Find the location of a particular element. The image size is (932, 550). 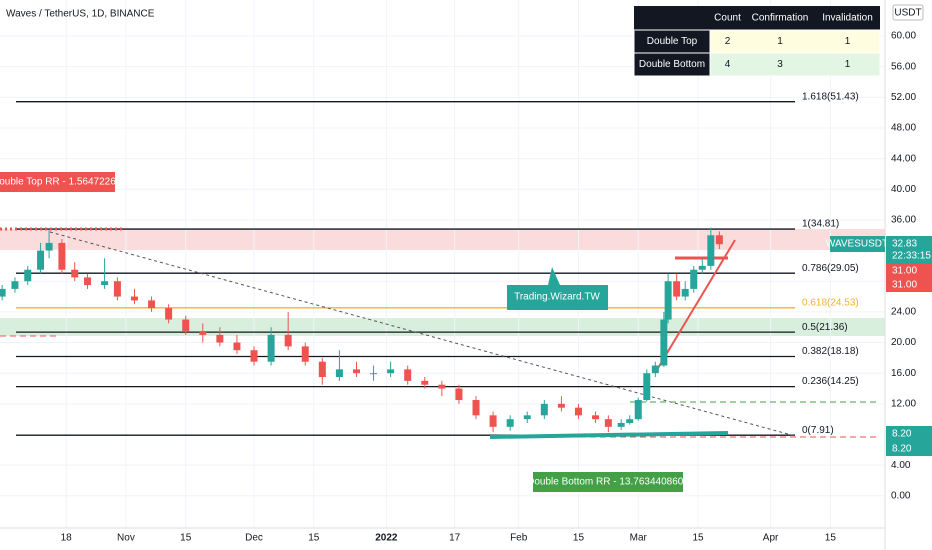

table-cell: 3 is located at coordinates (780, 64).